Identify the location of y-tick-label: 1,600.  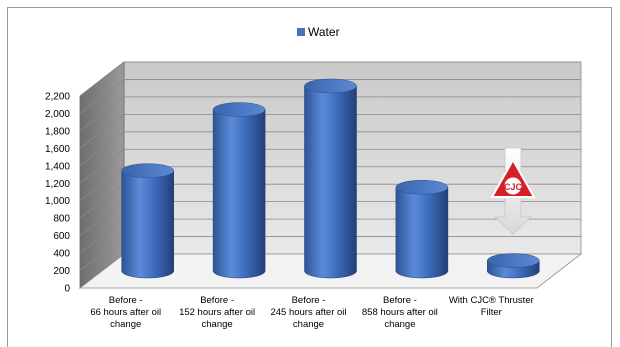
(57, 149).